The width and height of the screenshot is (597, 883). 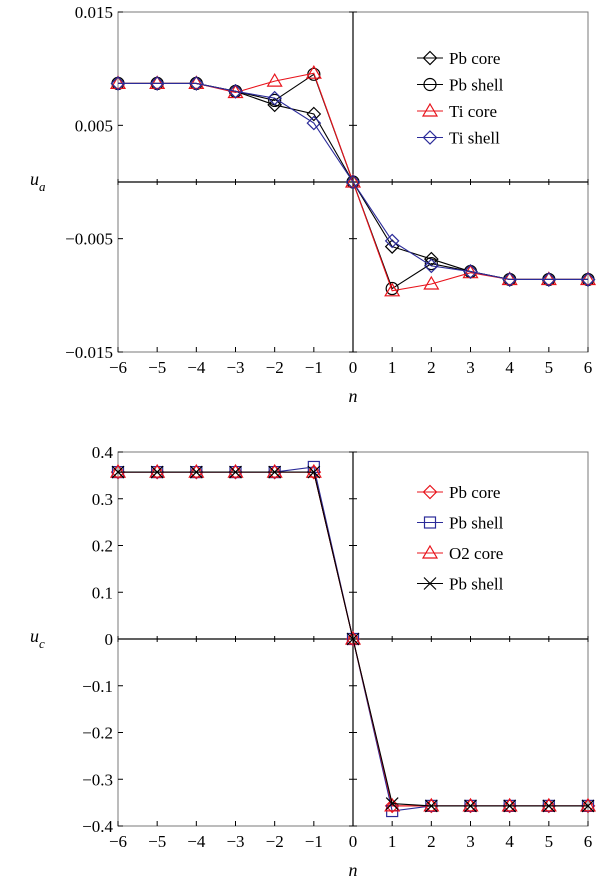 What do you see at coordinates (353, 396) in the screenshot?
I see `x-axis-label: n` at bounding box center [353, 396].